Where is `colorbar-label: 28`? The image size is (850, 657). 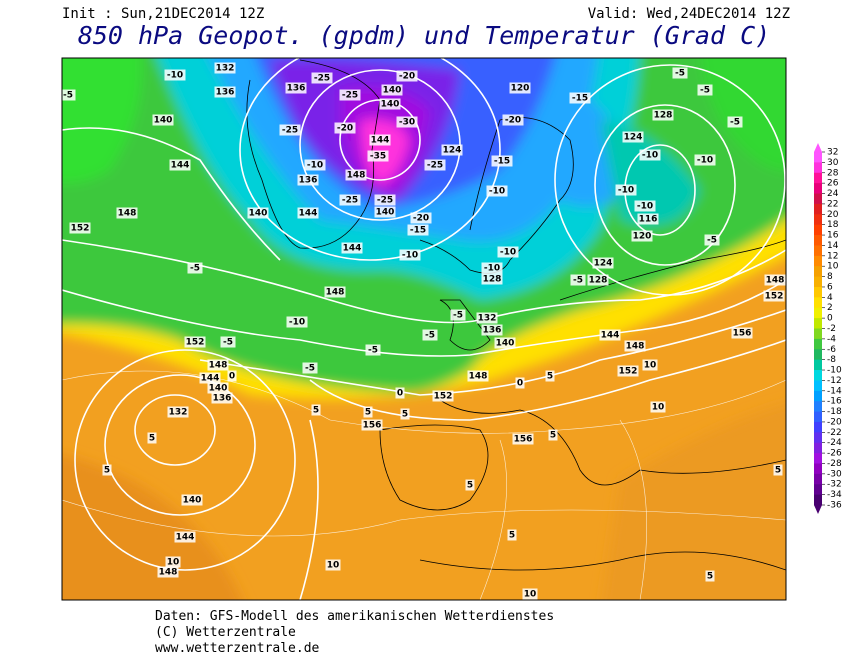 colorbar-label: 28 is located at coordinates (833, 173).